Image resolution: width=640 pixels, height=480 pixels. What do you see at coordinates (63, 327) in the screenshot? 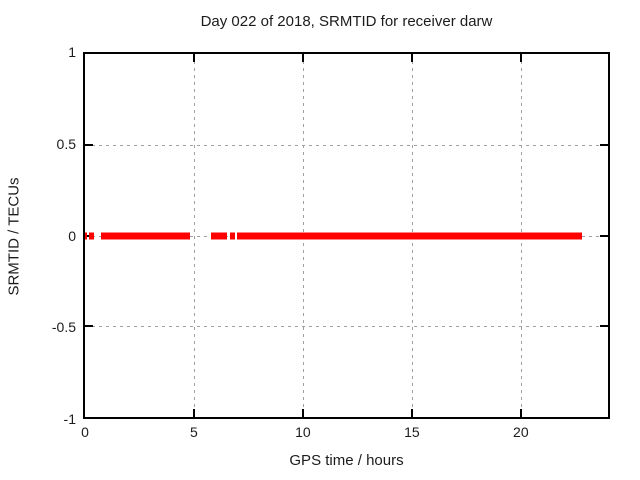
I see `y-tick-label: -0.5` at bounding box center [63, 327].